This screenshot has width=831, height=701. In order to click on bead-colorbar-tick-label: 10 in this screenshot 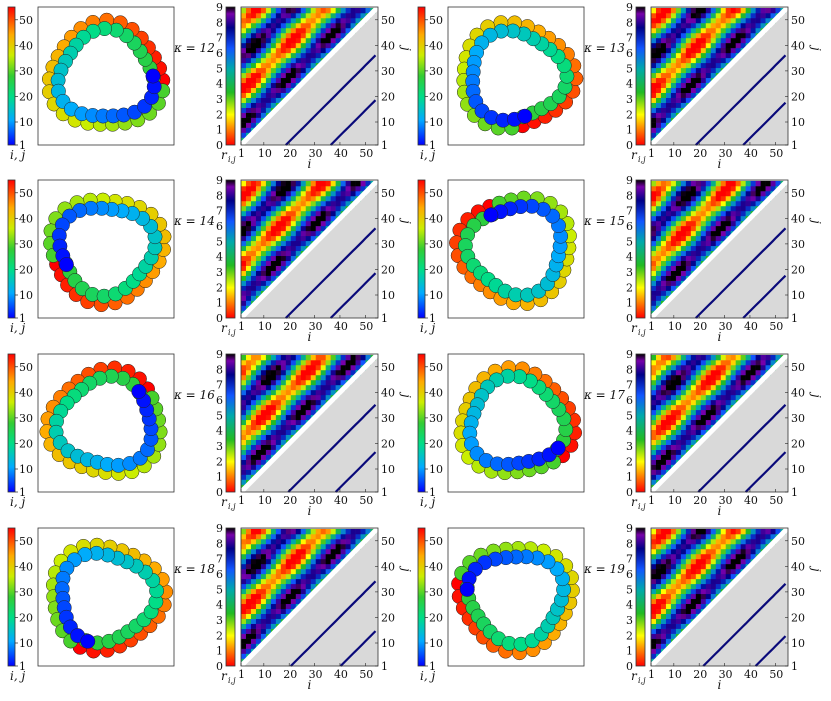, I will do `click(26, 643)`.